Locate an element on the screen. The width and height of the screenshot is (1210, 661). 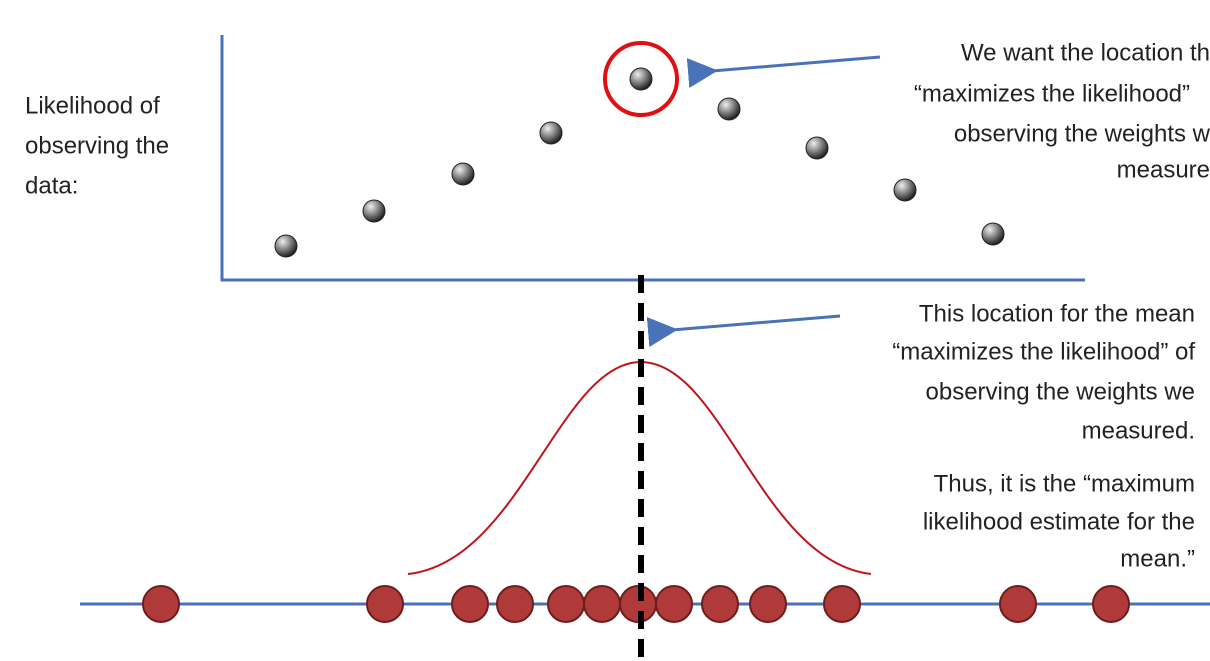
note: measure is located at coordinates (1163, 169).